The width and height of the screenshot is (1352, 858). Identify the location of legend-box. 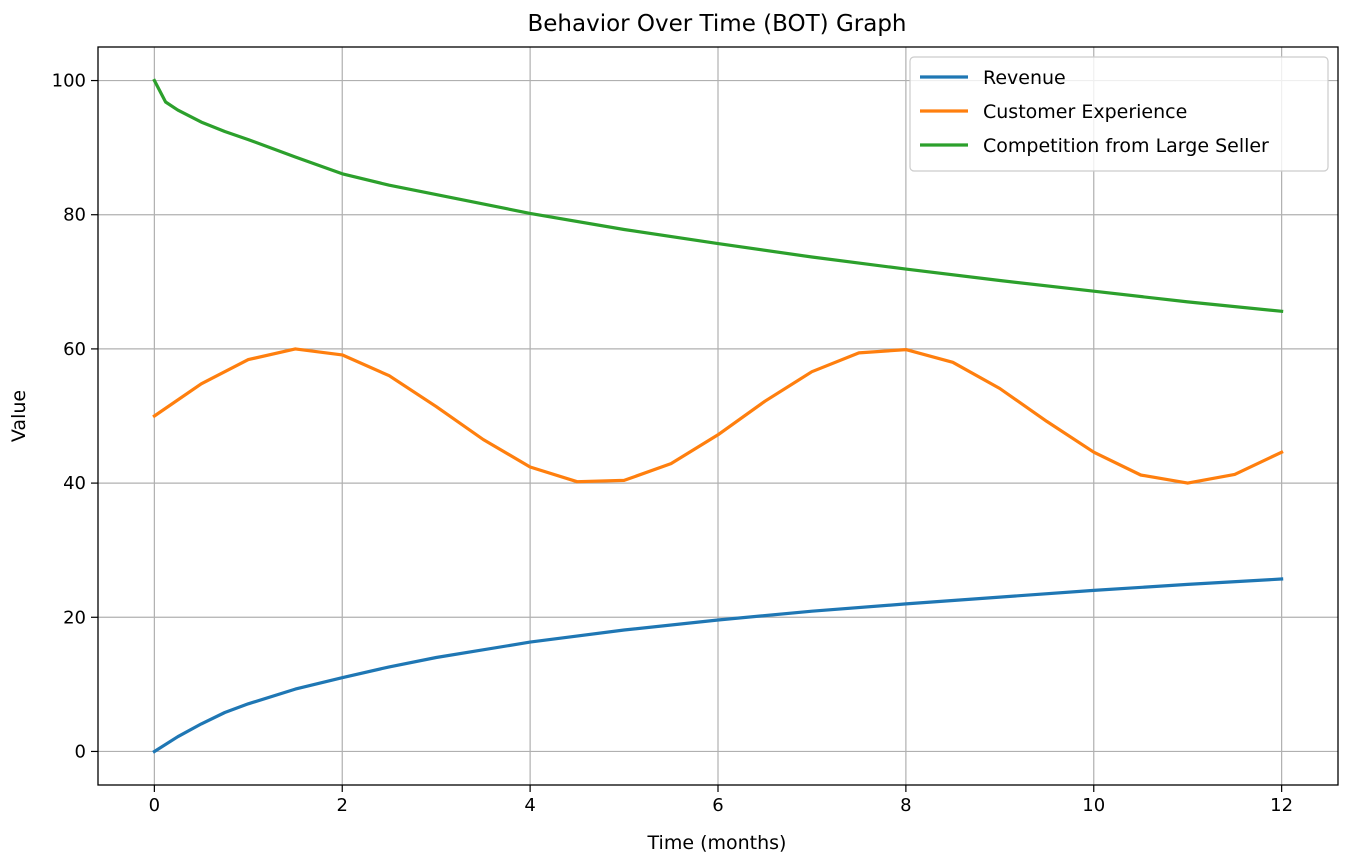
(1119, 114).